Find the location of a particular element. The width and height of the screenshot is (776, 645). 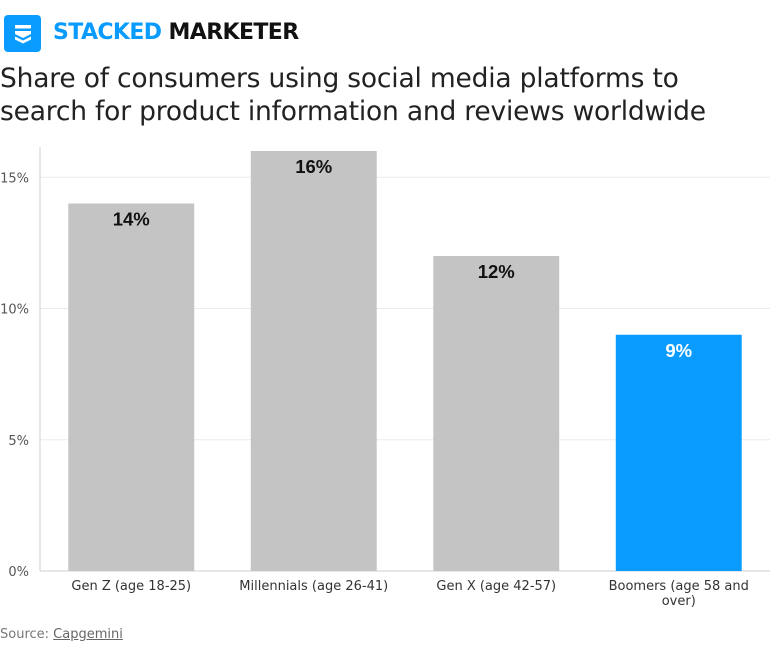

source-link: Capgemini is located at coordinates (88, 634).